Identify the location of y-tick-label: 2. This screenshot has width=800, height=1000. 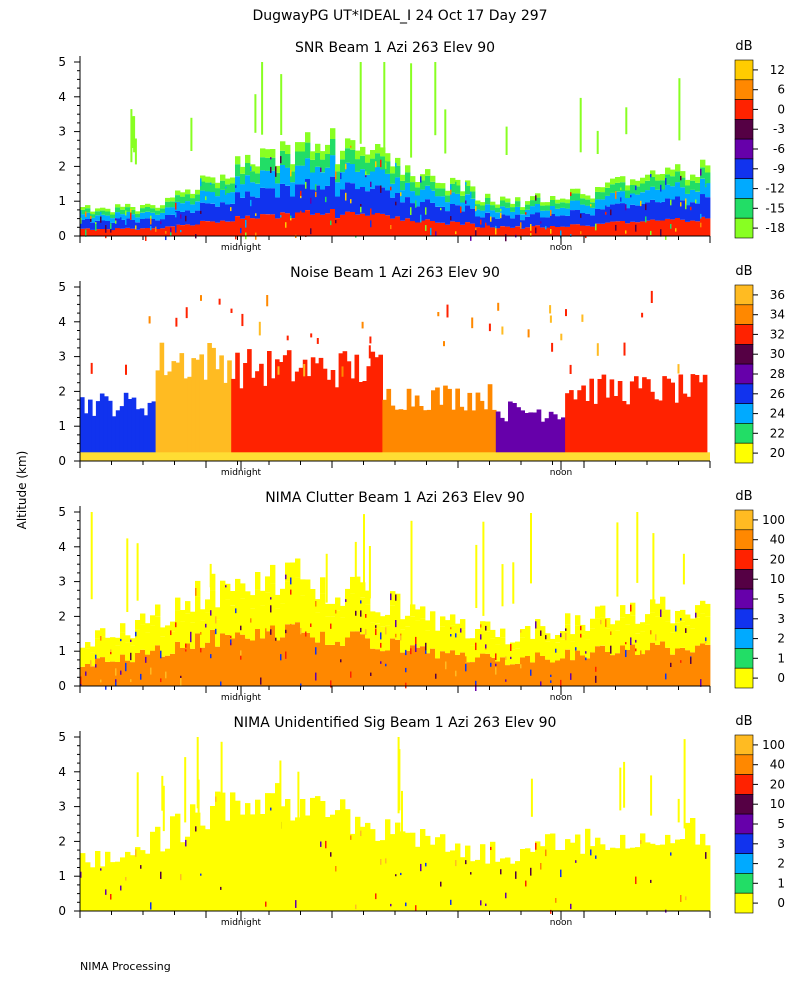
(62, 616).